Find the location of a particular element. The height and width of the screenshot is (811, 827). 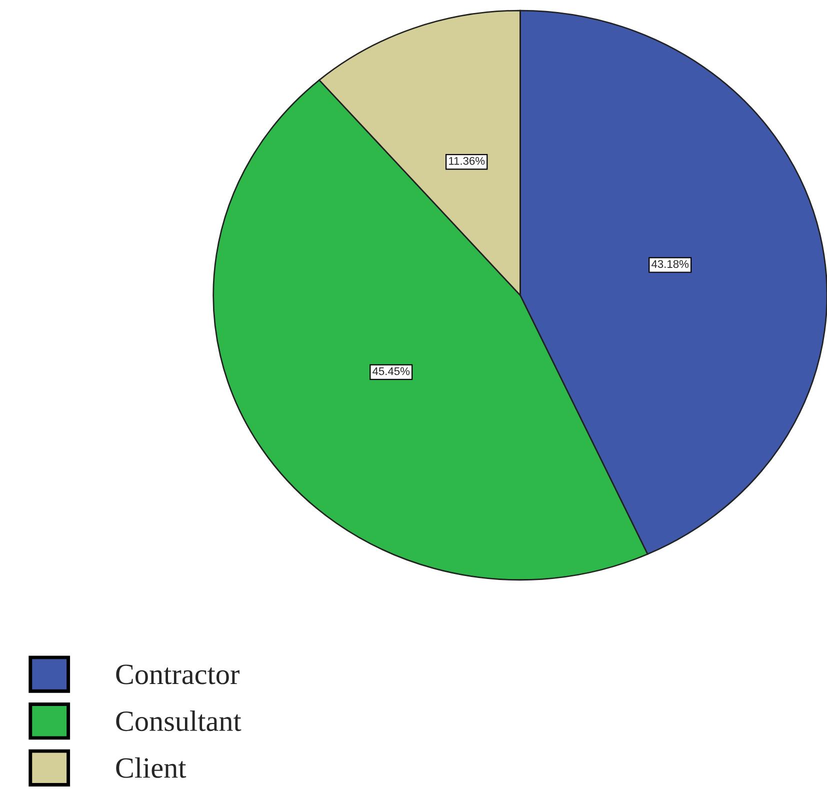

data-label: 11.36% is located at coordinates (467, 160).